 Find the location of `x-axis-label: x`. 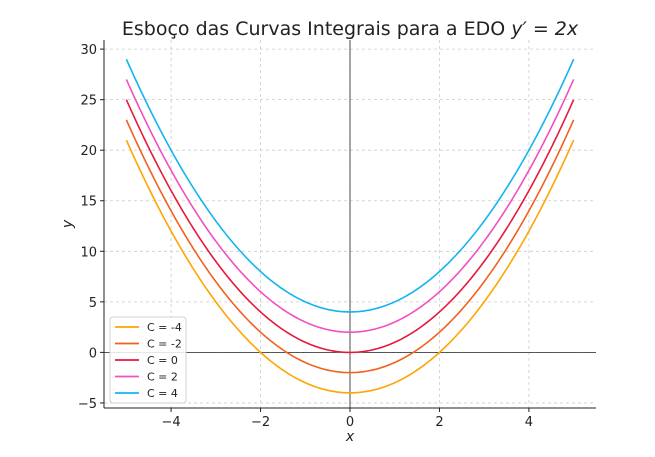

x-axis-label: x is located at coordinates (350, 437).